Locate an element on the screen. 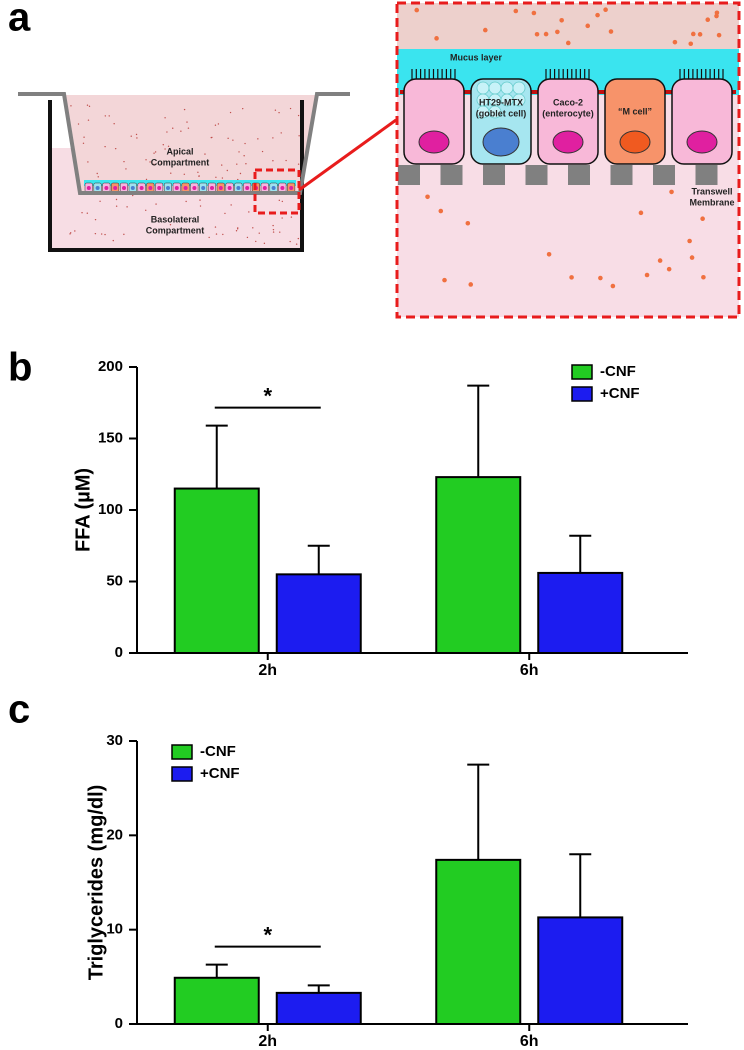 Image resolution: width=744 pixels, height=1050 pixels. cells is located at coordinates (565, 127).